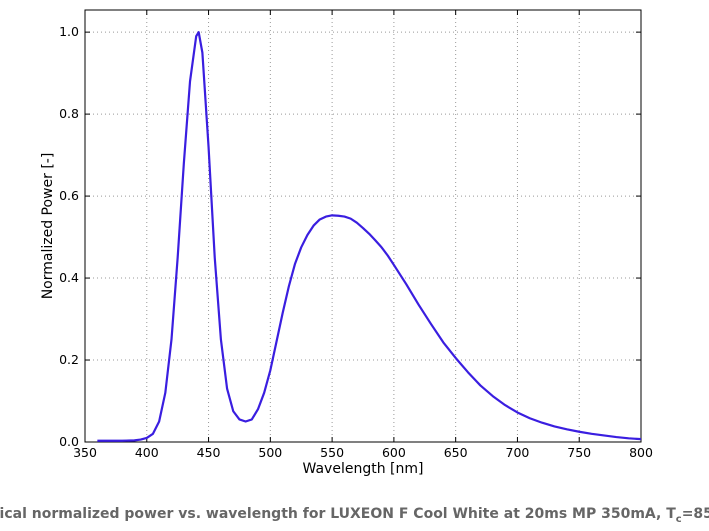 Image resolution: width=709 pixels, height=531 pixels. Describe the element at coordinates (270, 452) in the screenshot. I see `x-tick-label: 500` at that location.